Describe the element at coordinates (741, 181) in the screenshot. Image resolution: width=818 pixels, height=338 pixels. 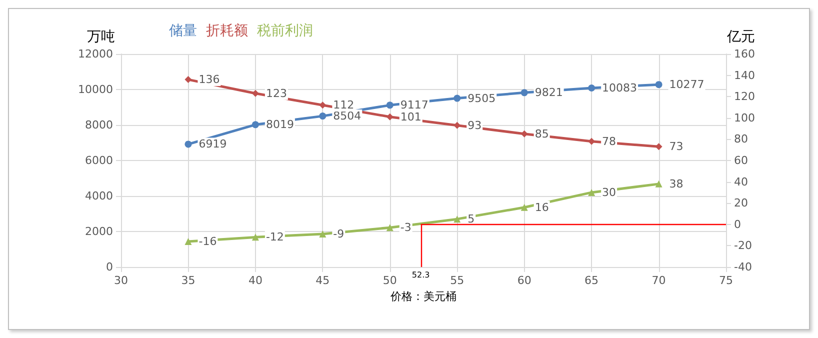
I see `y2-tick-label: 40` at that location.